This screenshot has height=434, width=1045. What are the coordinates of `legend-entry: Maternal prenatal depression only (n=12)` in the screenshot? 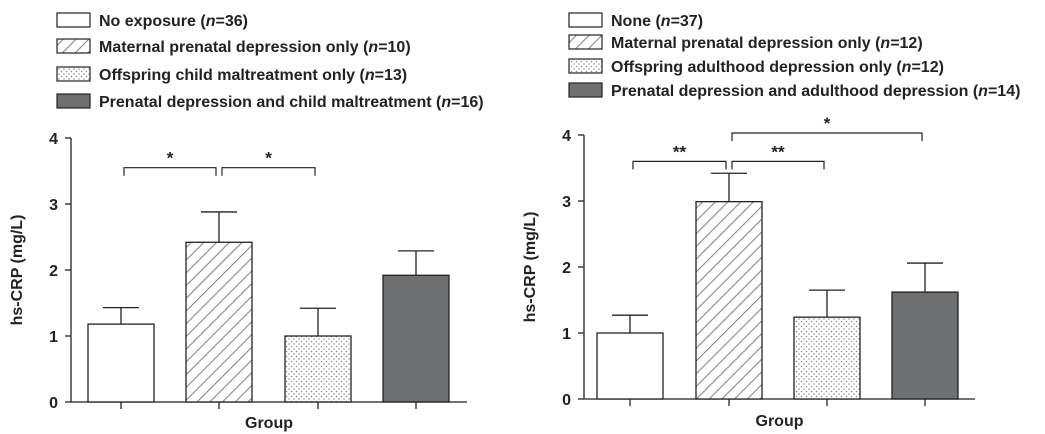 It's located at (767, 43).